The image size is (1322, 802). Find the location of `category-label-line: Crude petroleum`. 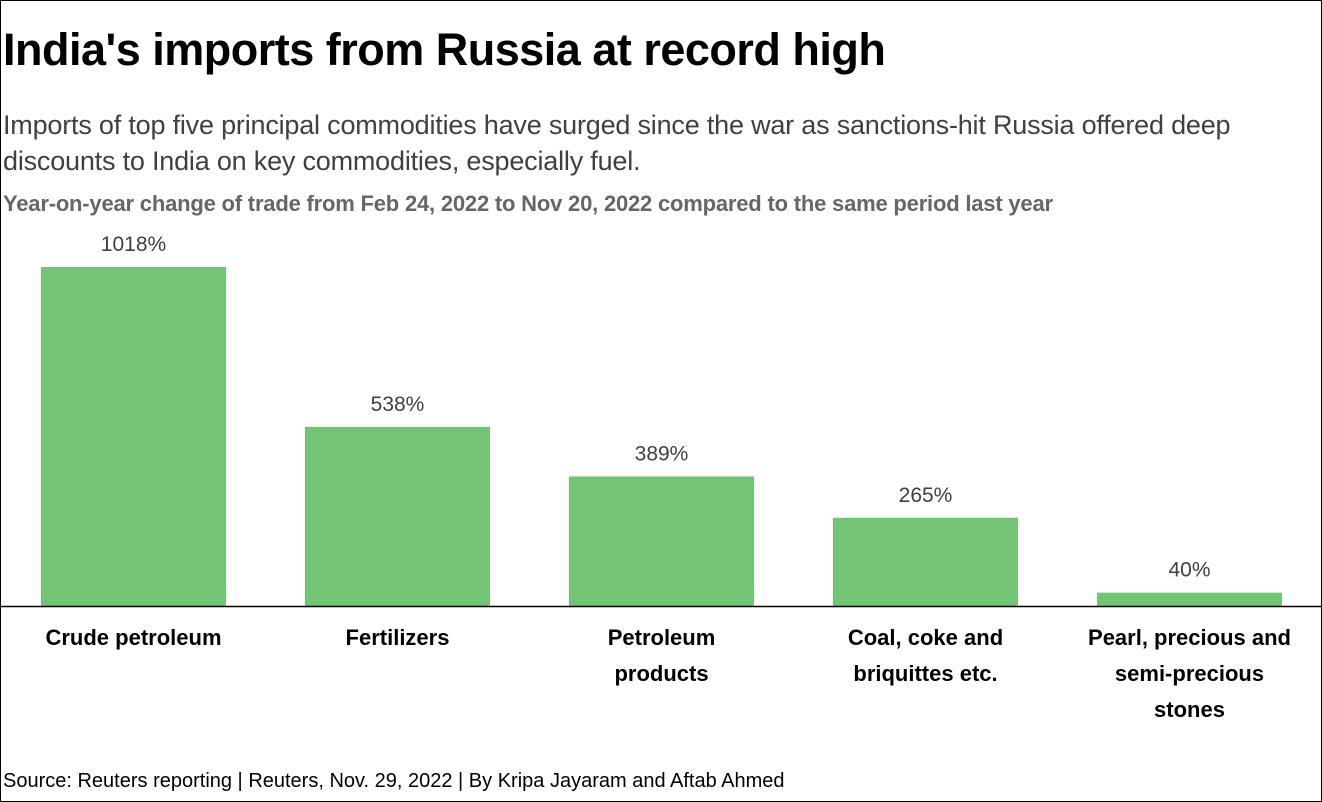

category-label-line: Crude petroleum is located at coordinates (133, 637).